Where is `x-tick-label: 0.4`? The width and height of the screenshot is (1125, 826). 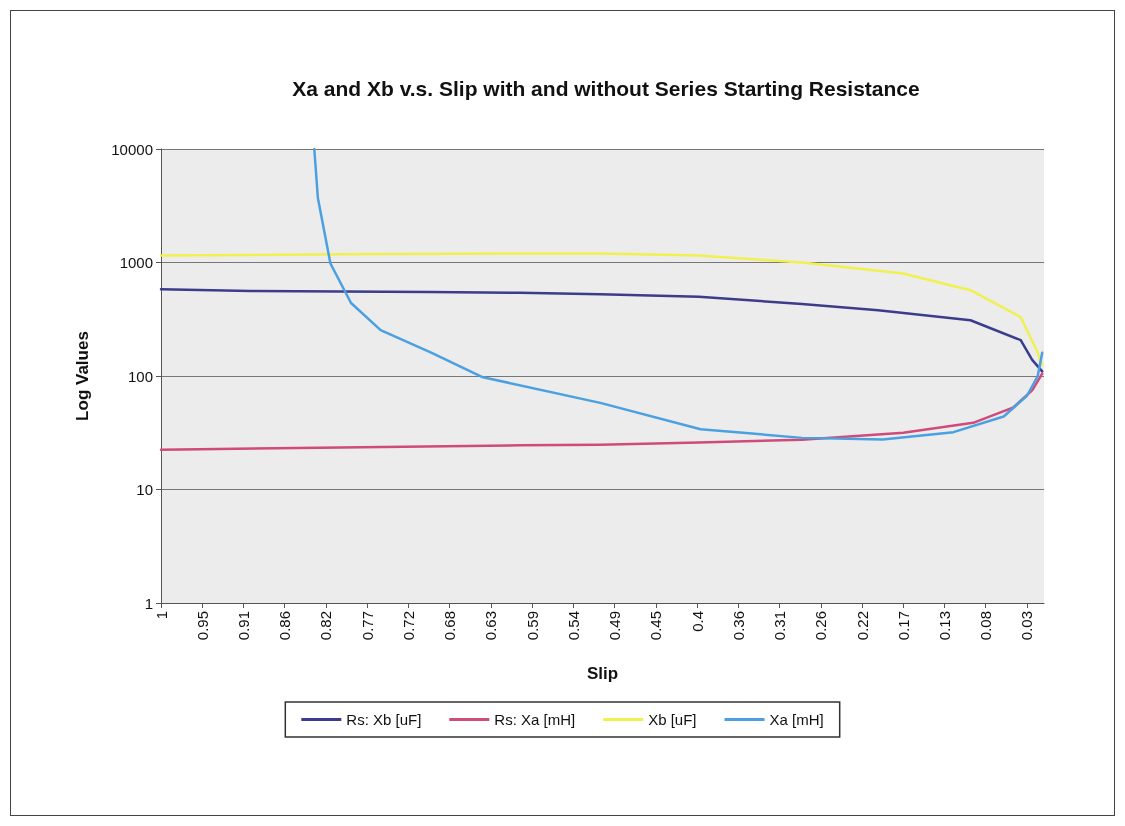
x-tick-label: 0.4 is located at coordinates (697, 621).